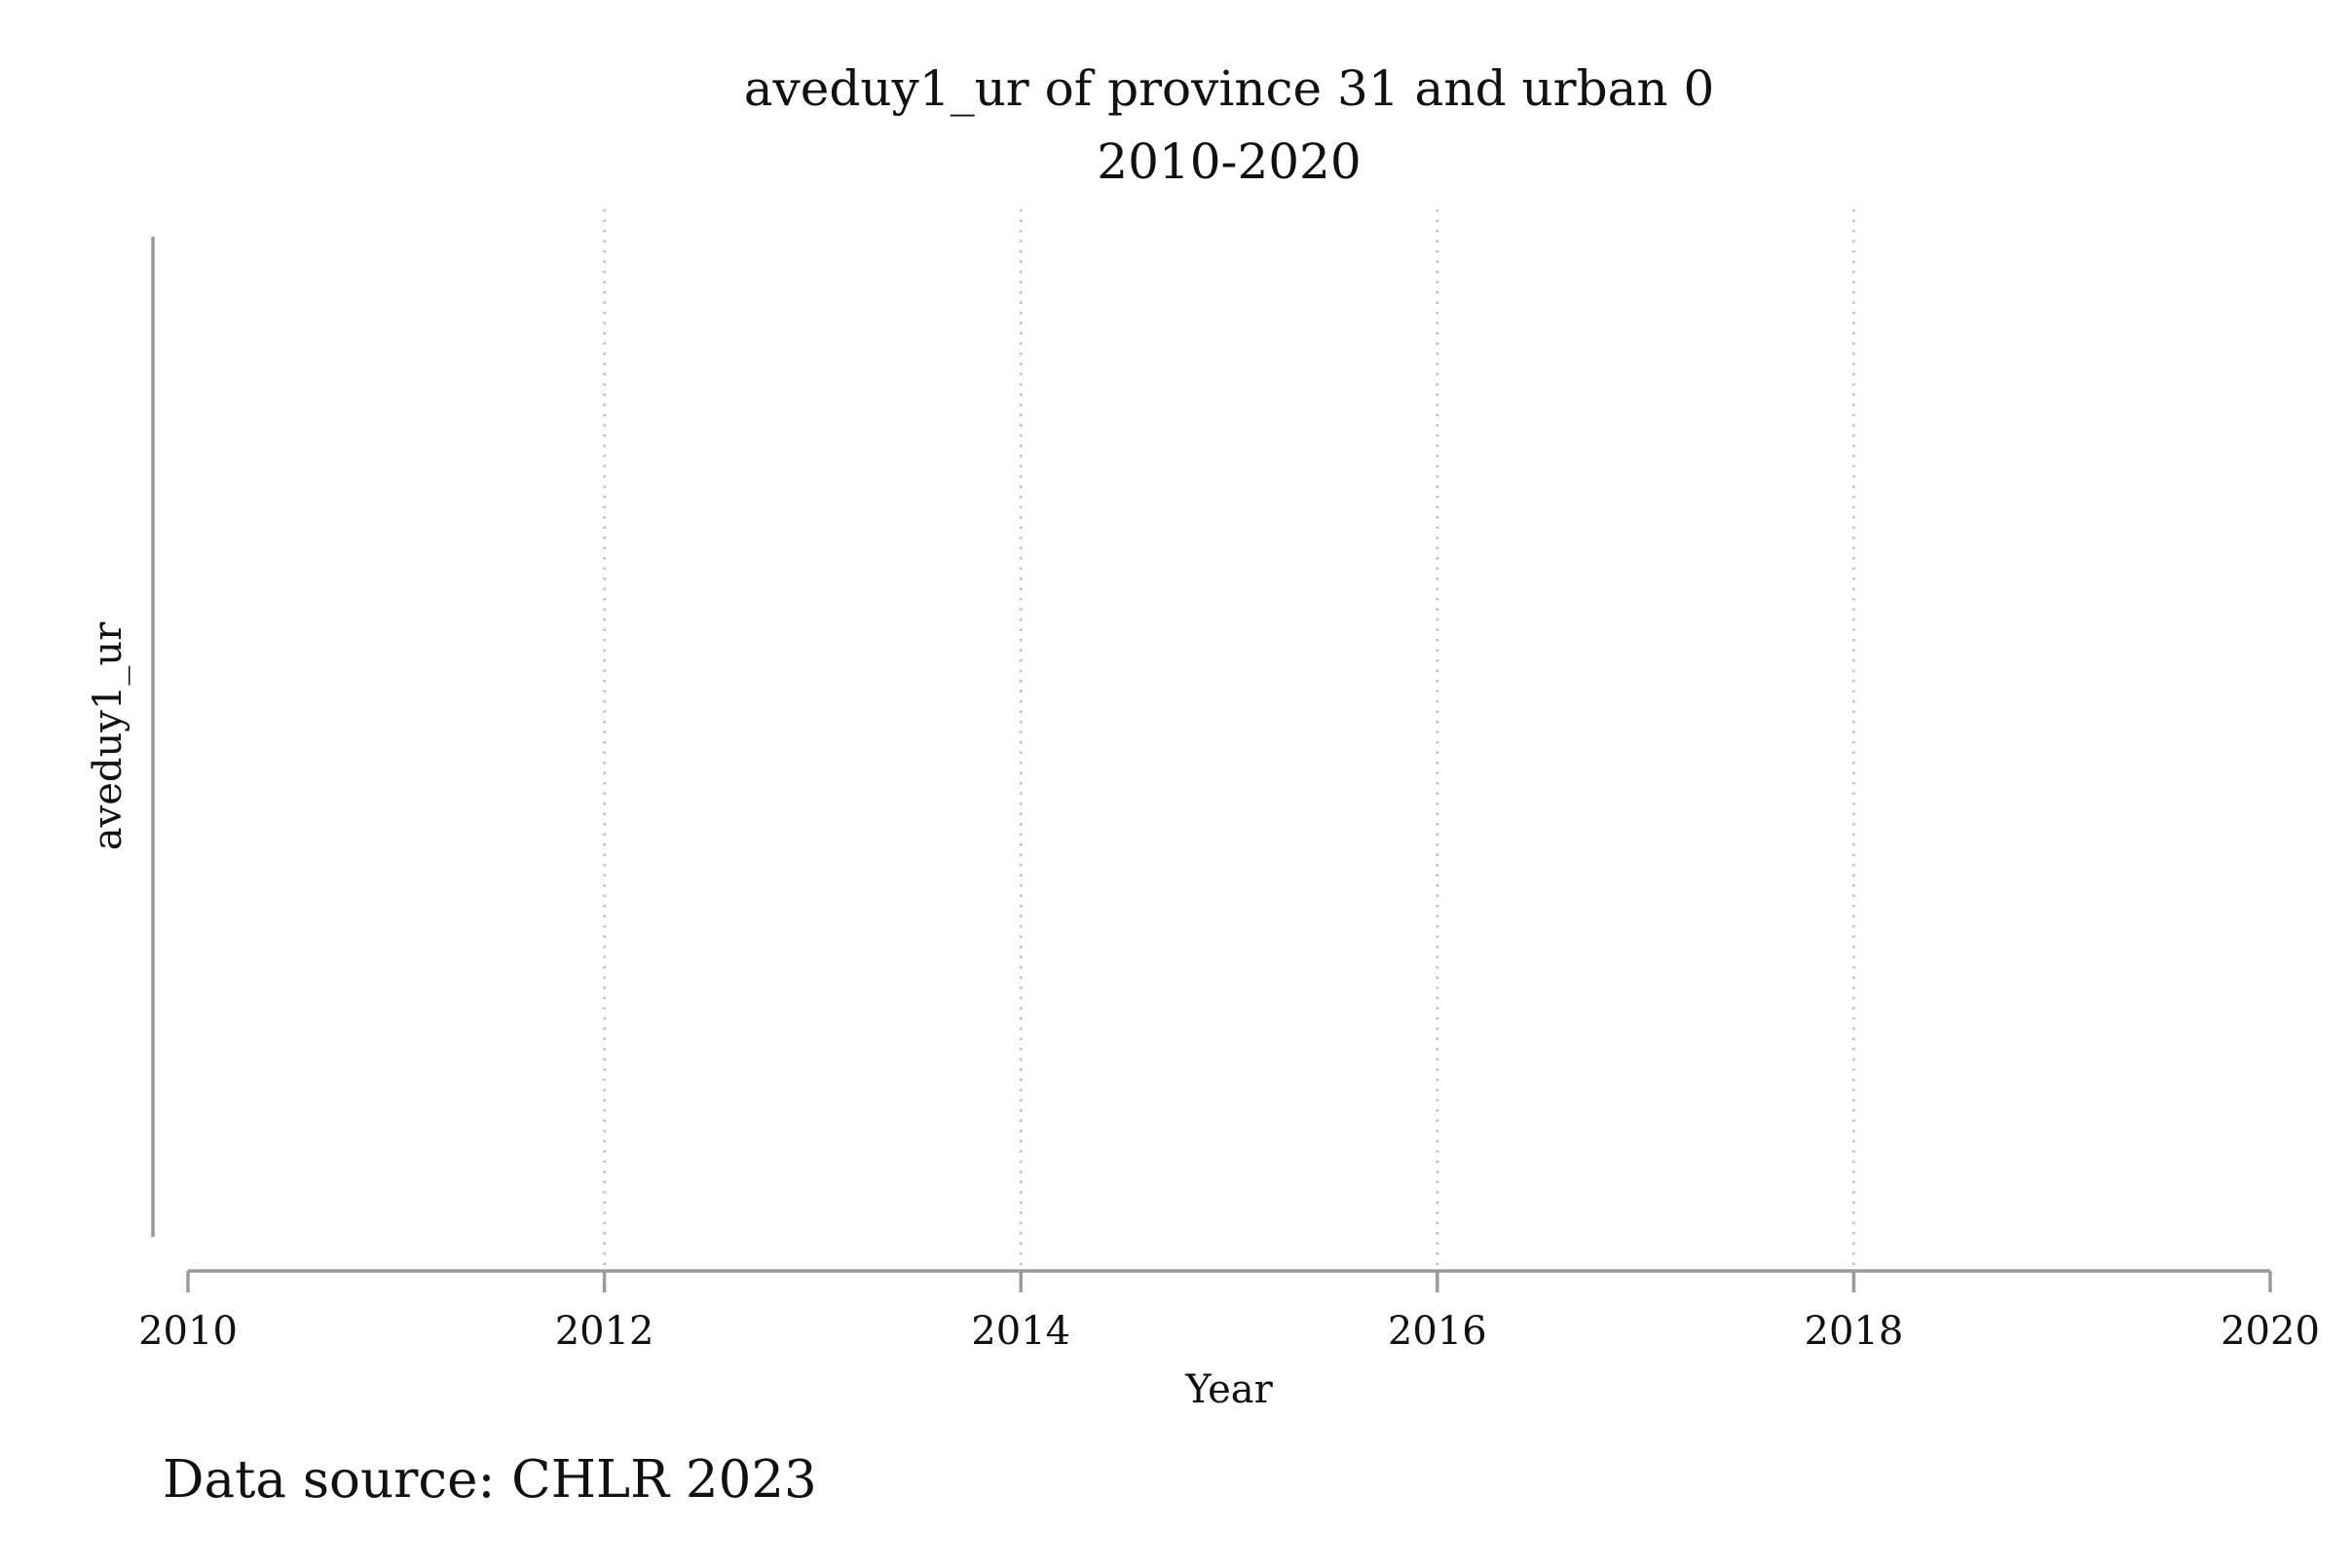  Describe the element at coordinates (1020, 1331) in the screenshot. I see `x-tick-label-2014: 2014` at that location.